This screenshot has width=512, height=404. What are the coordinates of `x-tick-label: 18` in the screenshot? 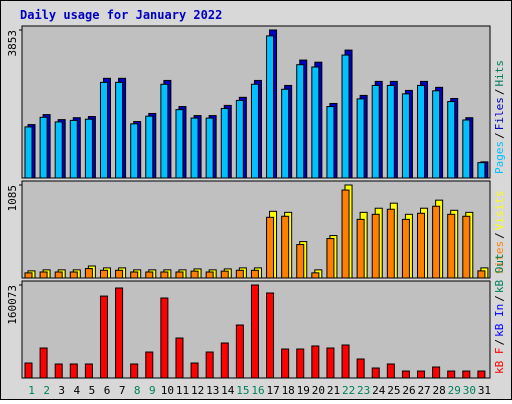 It's located at (288, 390).